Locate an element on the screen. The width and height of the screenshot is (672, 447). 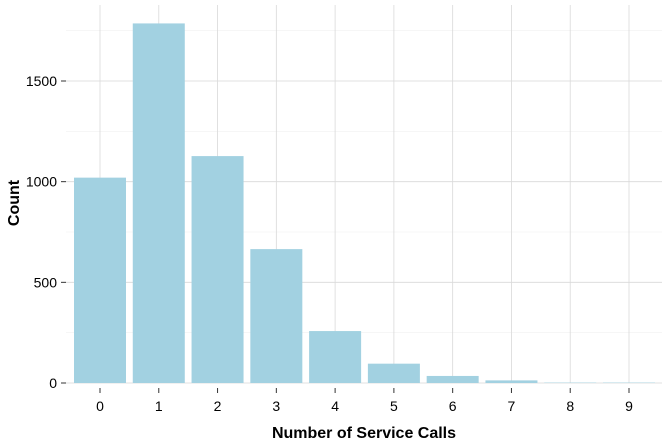
y-axis-ticks: 0 500 1000 1500 is located at coordinates (46, 232).